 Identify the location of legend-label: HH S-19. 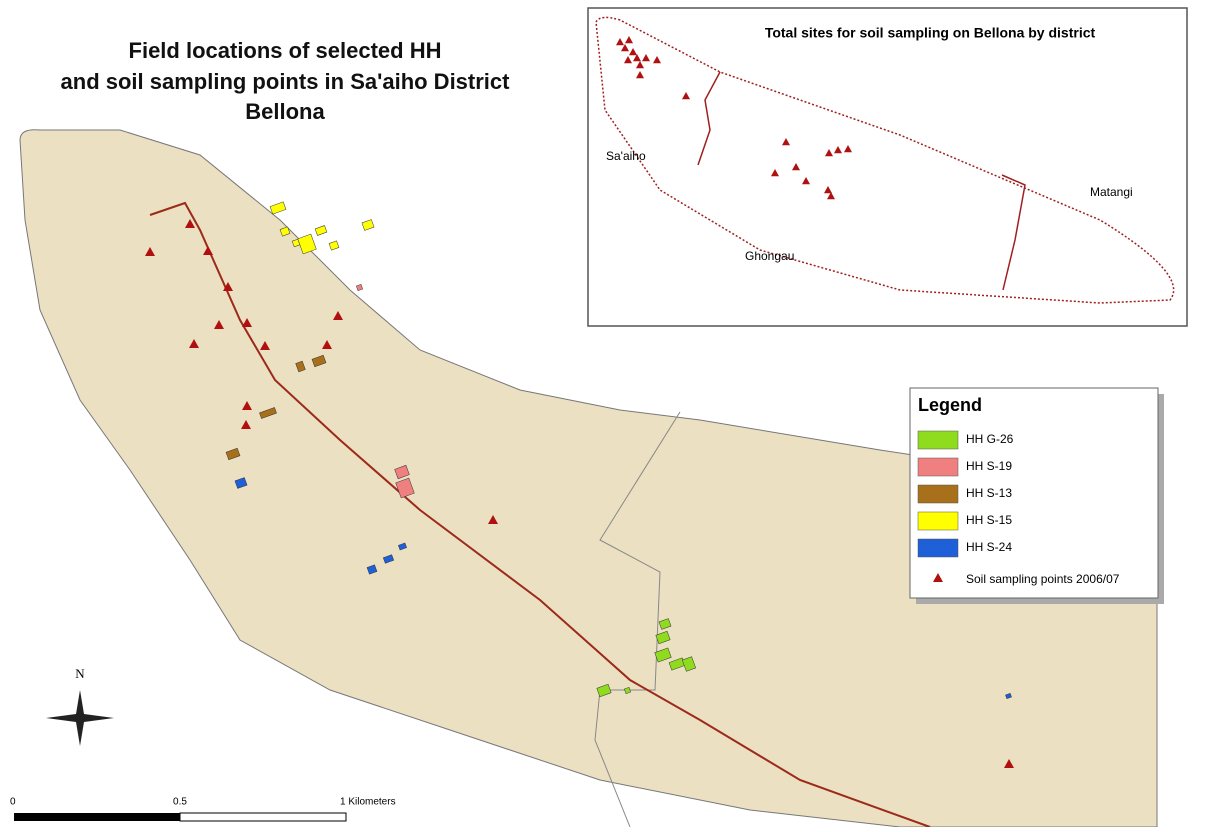
(989, 466).